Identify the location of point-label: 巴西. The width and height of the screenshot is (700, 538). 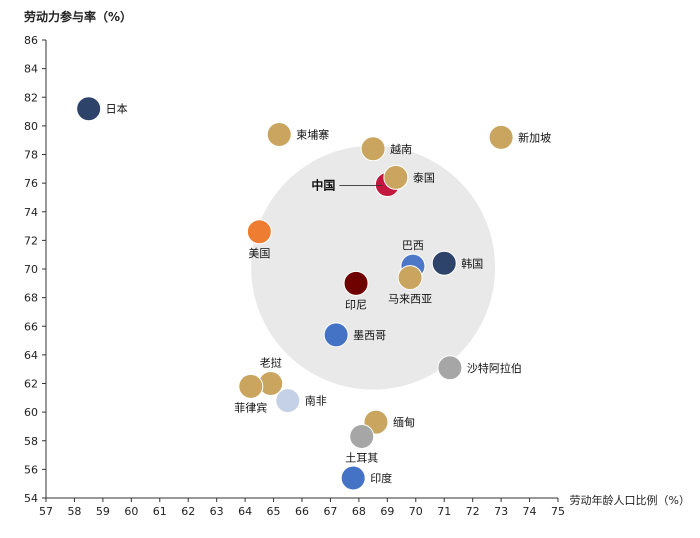
(413, 245).